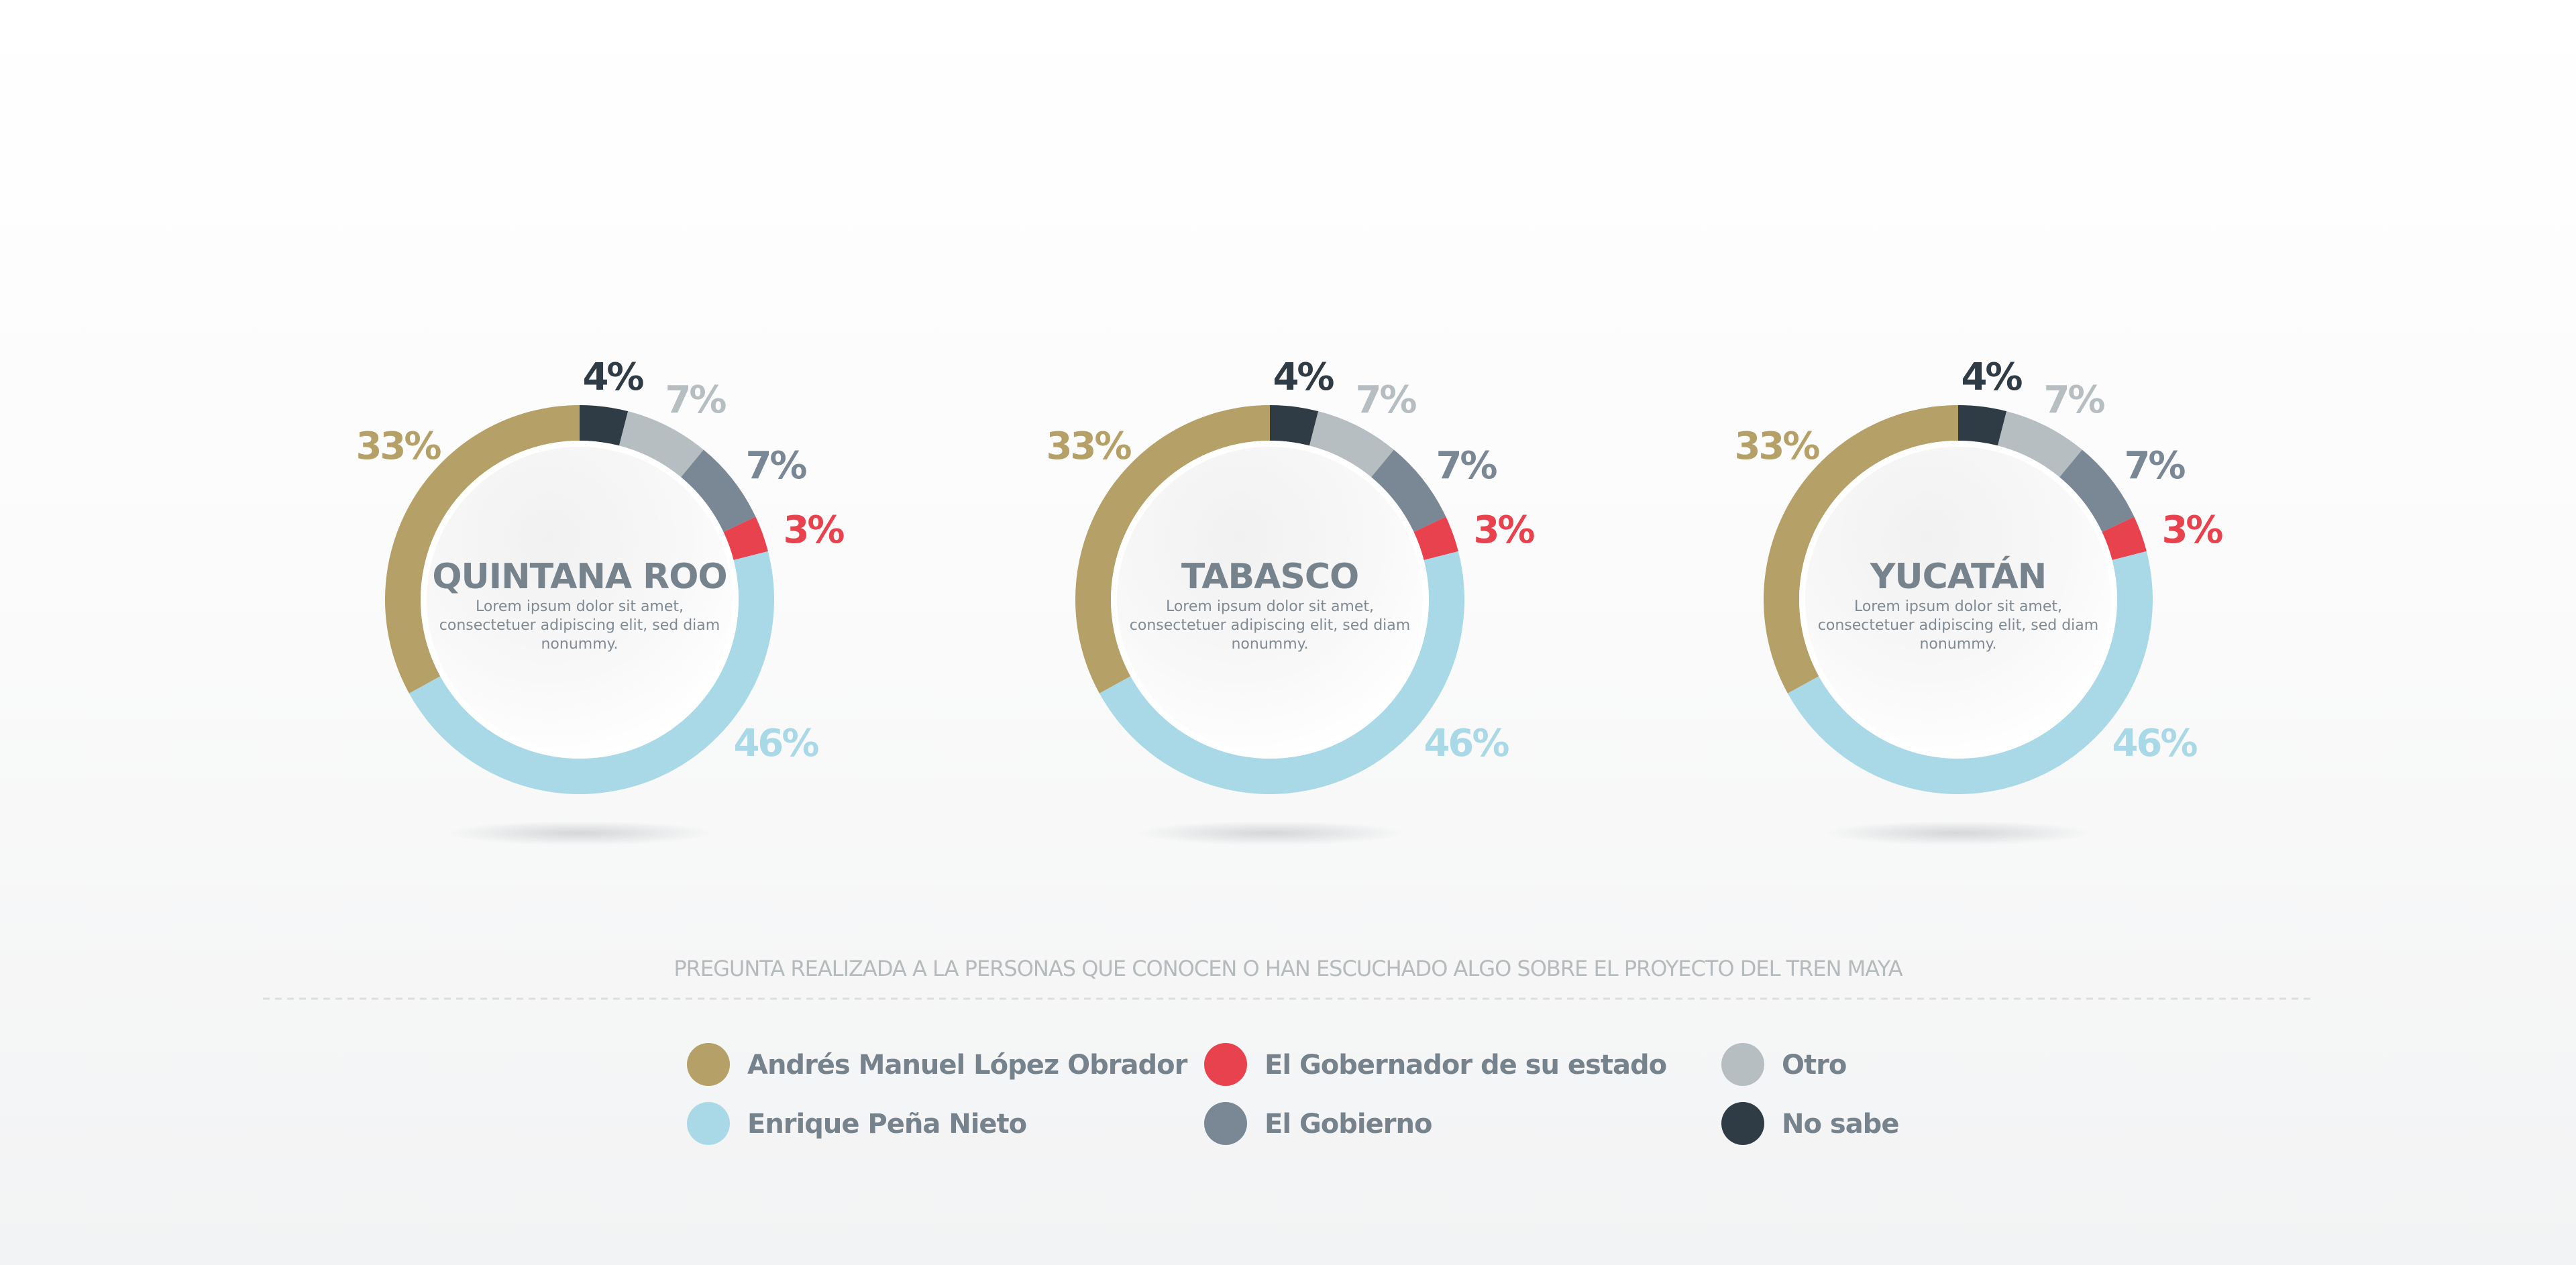 The height and width of the screenshot is (1265, 2576). Describe the element at coordinates (579, 577) in the screenshot. I see `chart-title: QUINTANA ROO` at that location.